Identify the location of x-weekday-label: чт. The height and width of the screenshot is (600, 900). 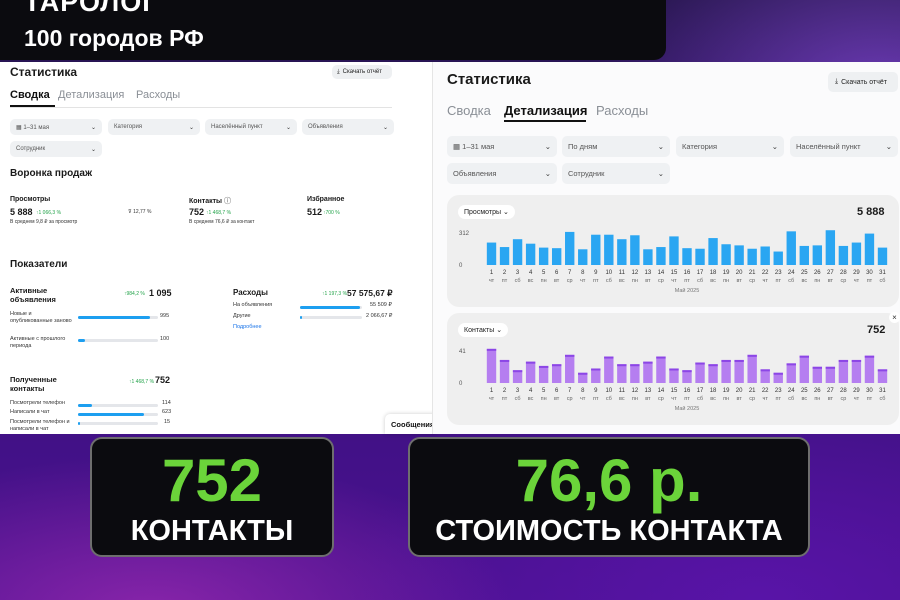
(857, 399).